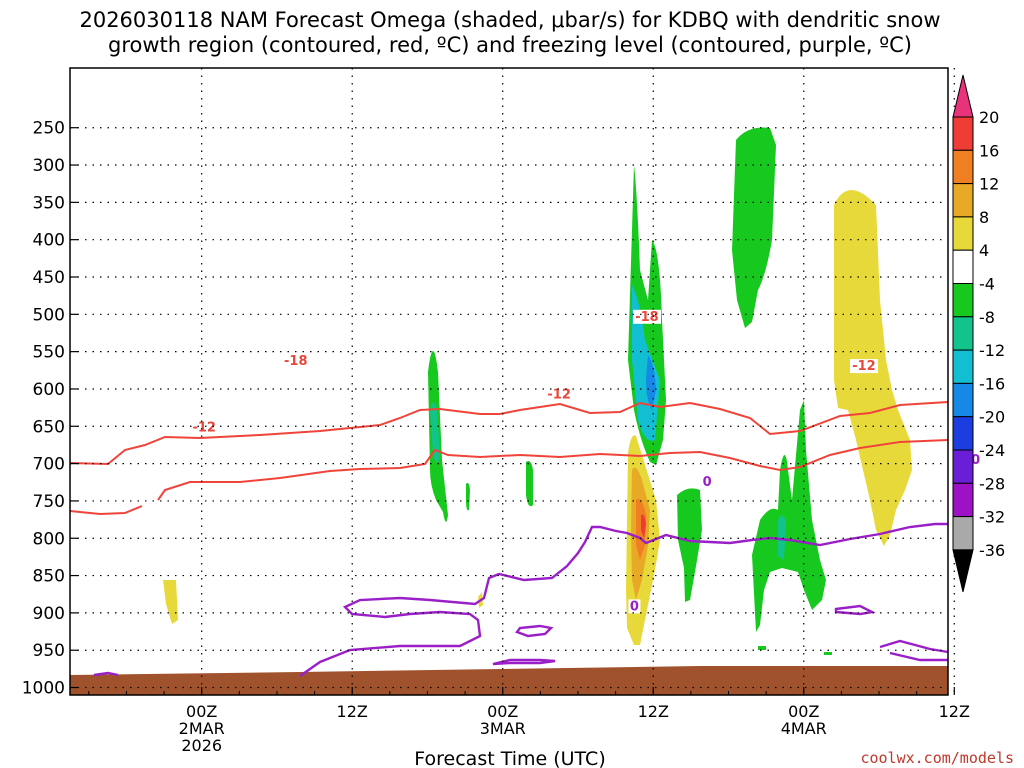 The height and width of the screenshot is (768, 1024). What do you see at coordinates (978, 333) in the screenshot?
I see `colorbar: 20 16 12 8 4 -4 -8 -12 -16 -20 -24 -28 -32 -36` at bounding box center [978, 333].